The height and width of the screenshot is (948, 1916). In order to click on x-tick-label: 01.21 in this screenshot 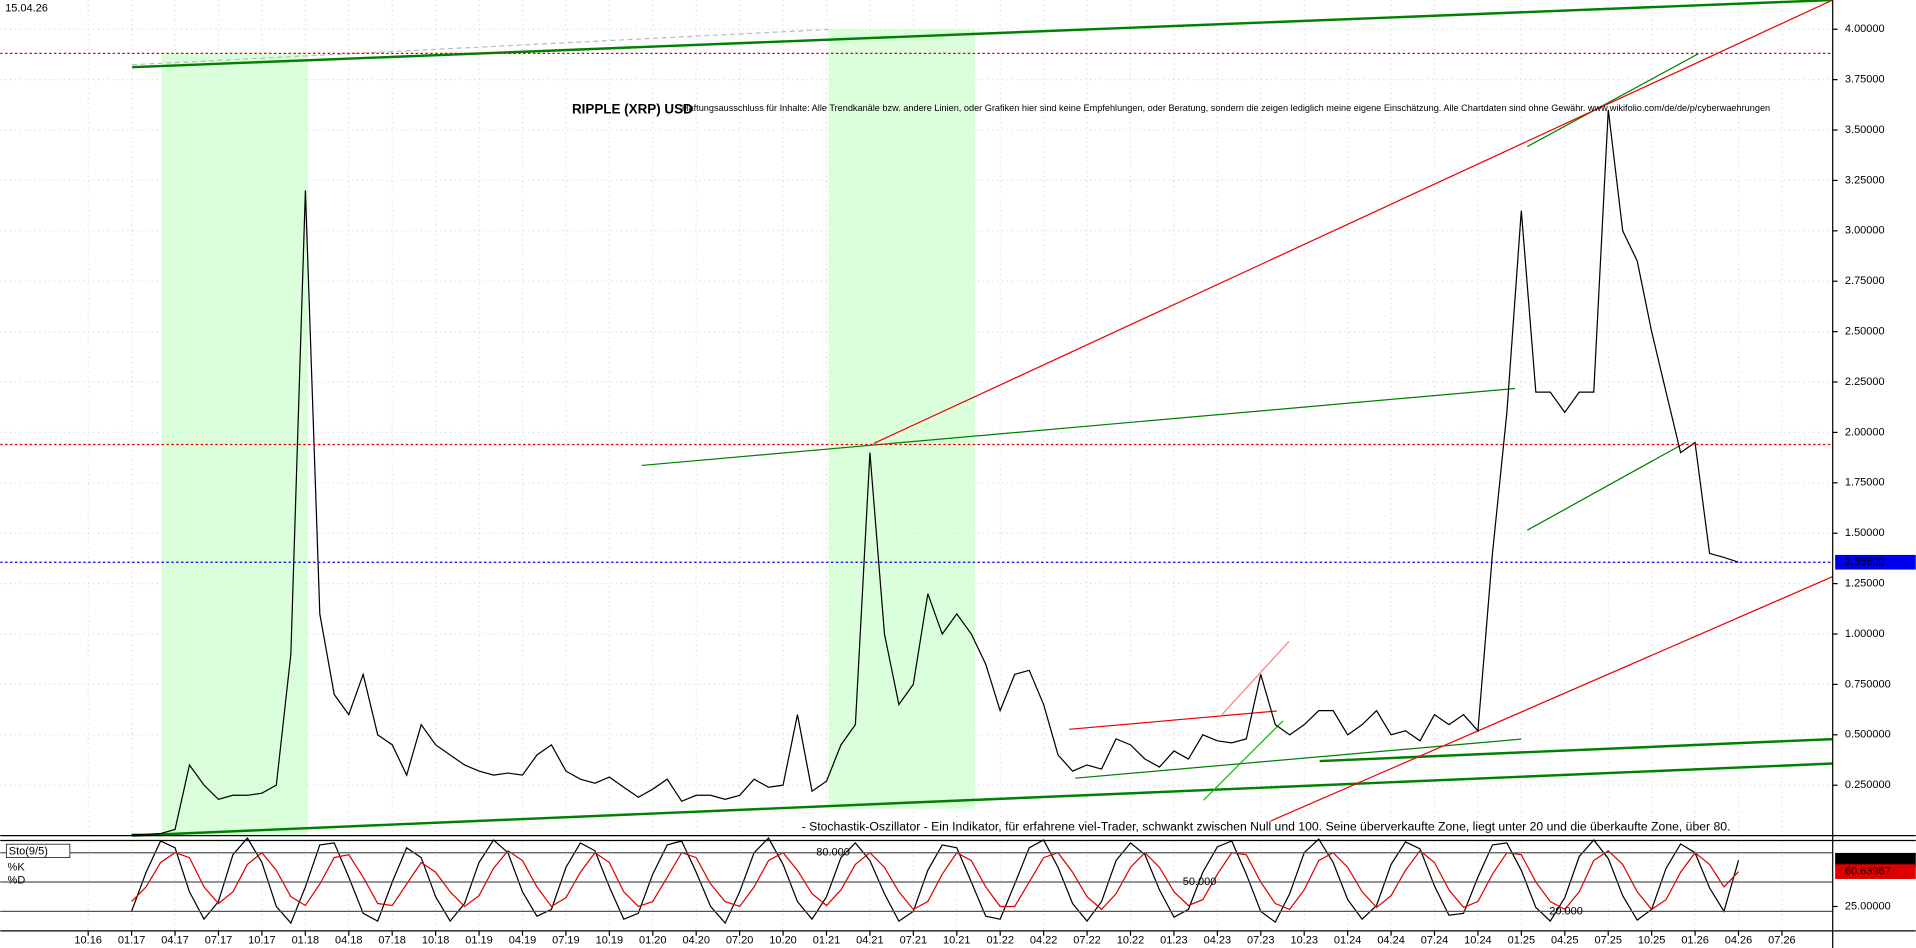, I will do `click(827, 941)`.